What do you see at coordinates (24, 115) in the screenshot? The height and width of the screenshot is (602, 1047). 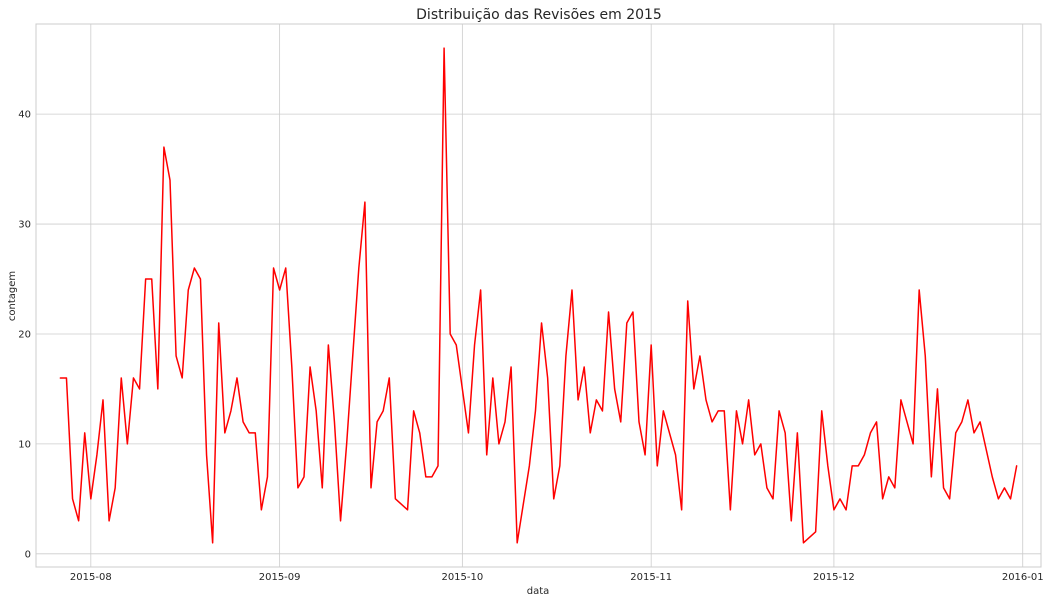 I see `y-tick-label: 40` at bounding box center [24, 115].